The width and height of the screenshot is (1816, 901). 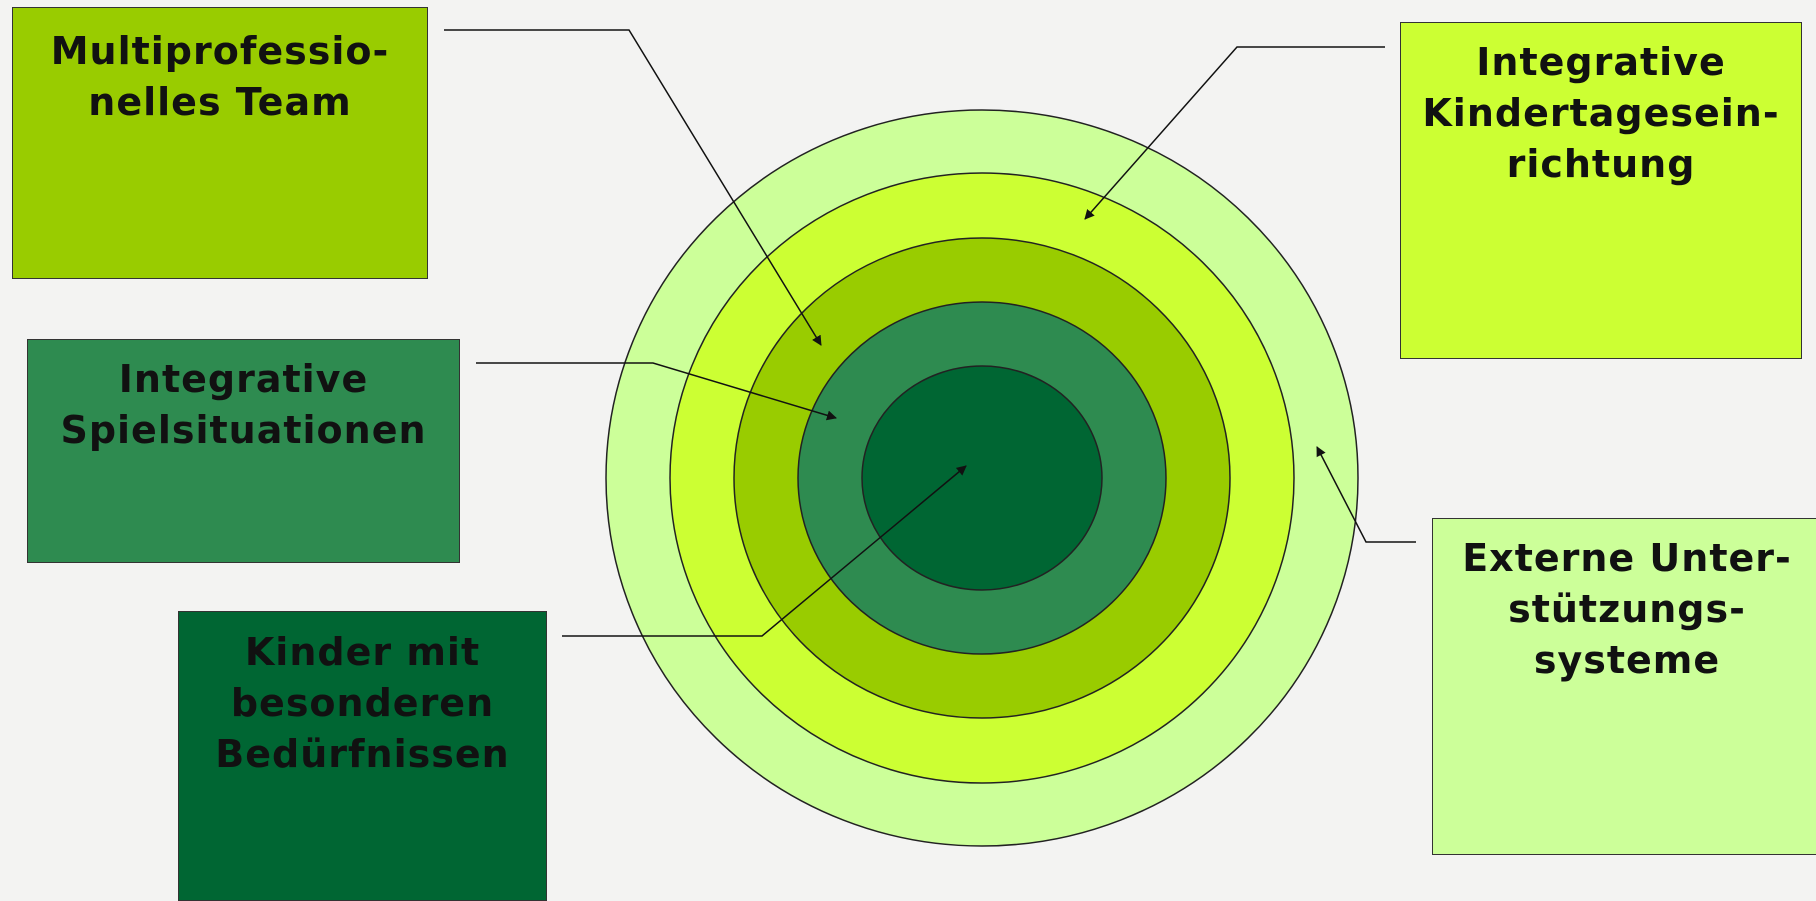 I want to click on label-line: Bedürfnissen, so click(x=362, y=754).